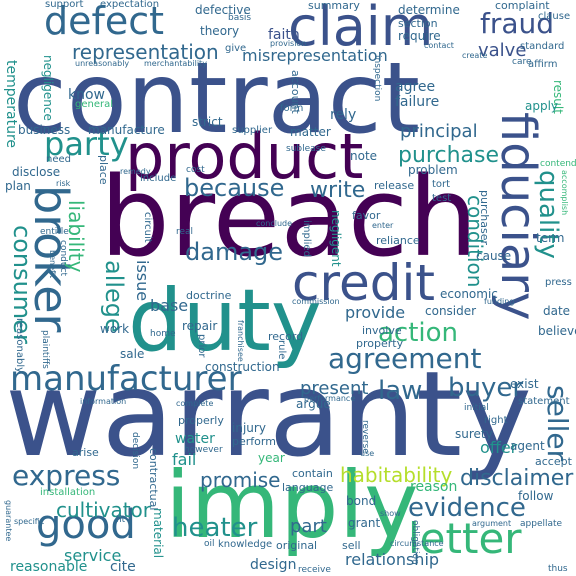  Describe the element at coordinates (365, 437) in the screenshot. I see `word-reverse: reverse` at that location.